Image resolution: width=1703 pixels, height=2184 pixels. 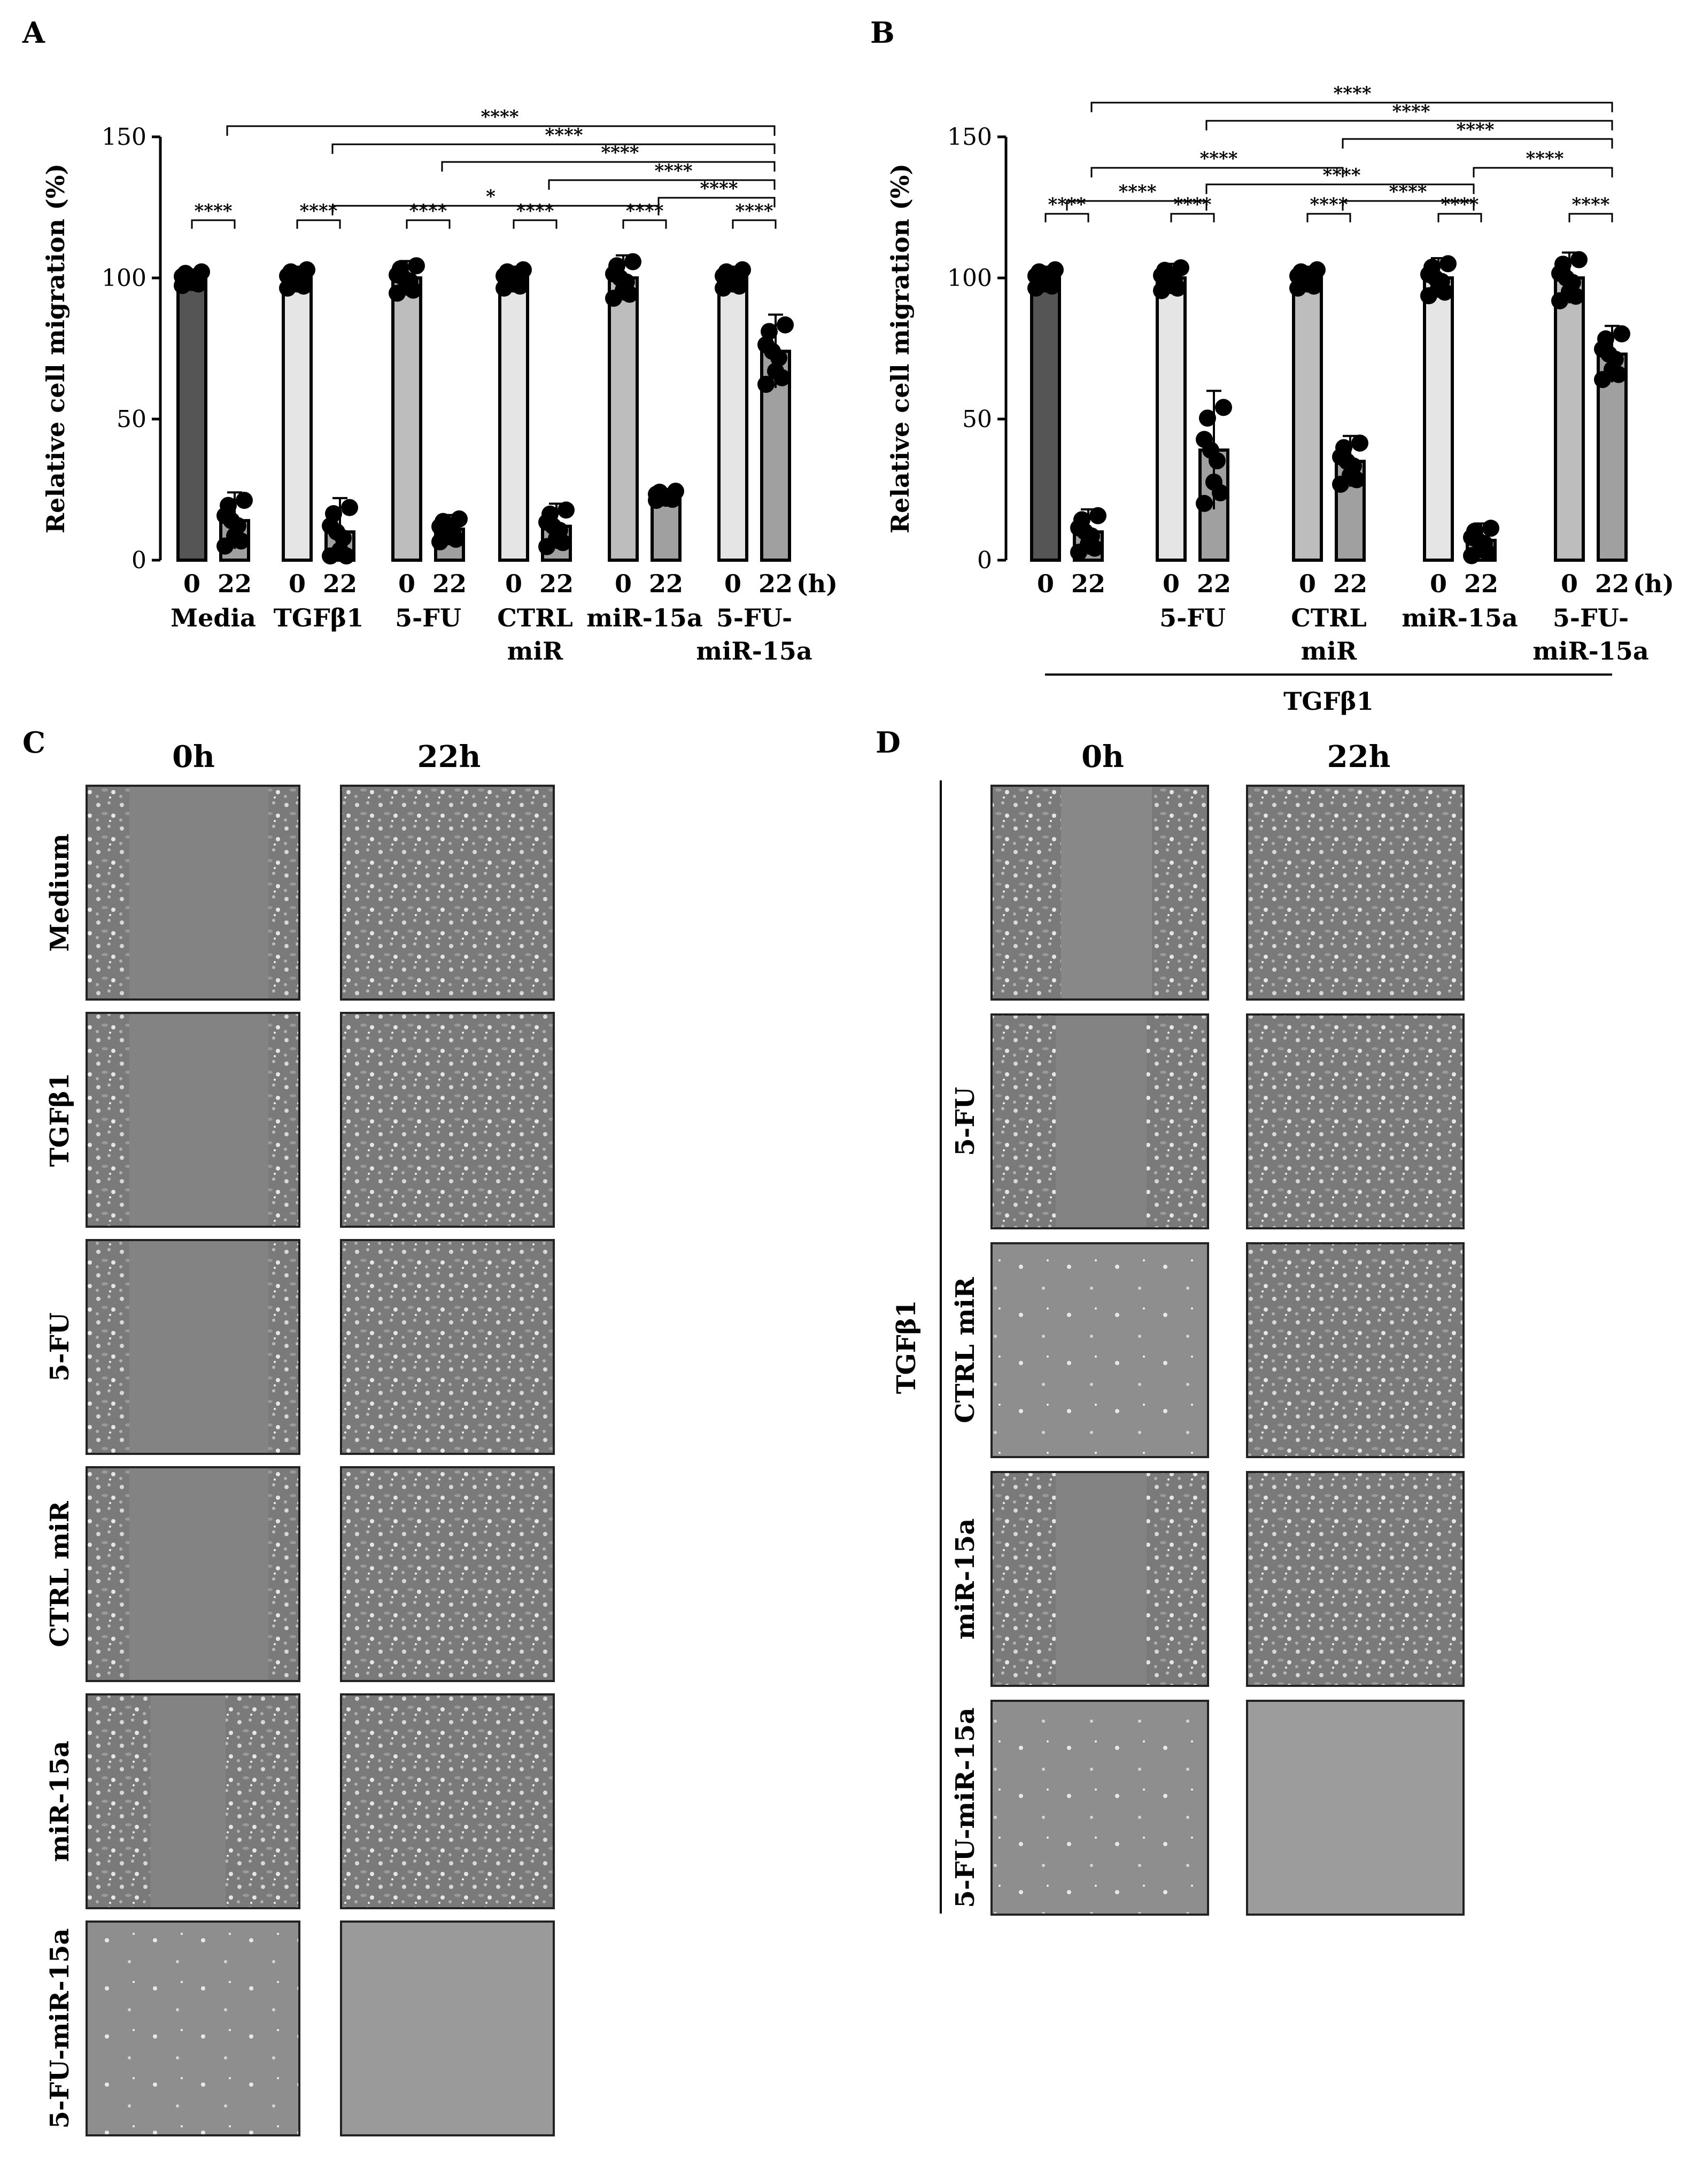 What do you see at coordinates (907, 1347) in the screenshot?
I see `panel-d-group-label: TGFβ1` at bounding box center [907, 1347].